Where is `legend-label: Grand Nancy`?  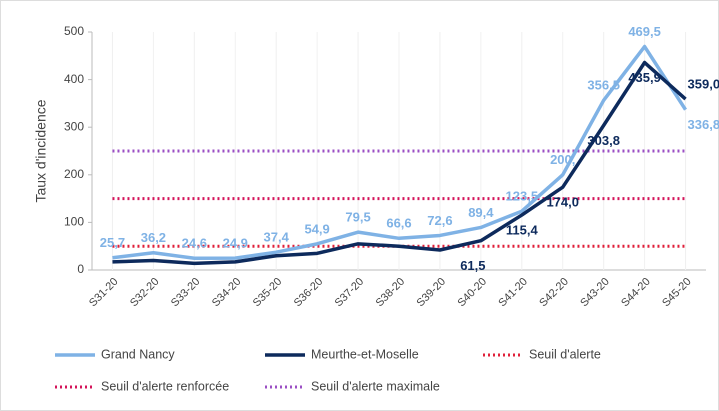
legend-label: Grand Nancy is located at coordinates (138, 354).